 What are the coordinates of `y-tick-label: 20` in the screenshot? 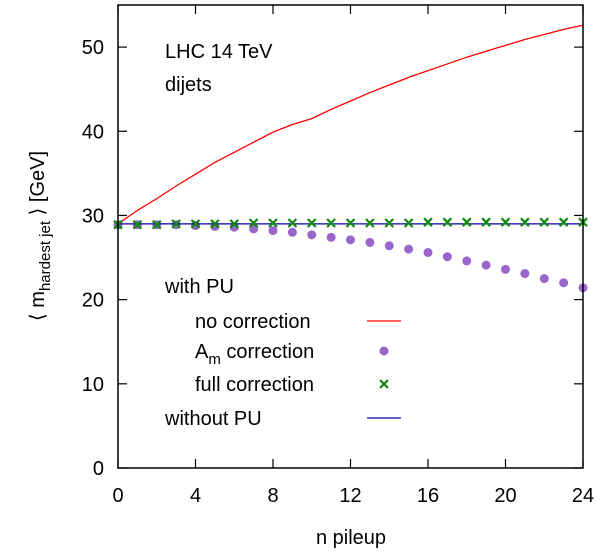 It's located at (93, 301).